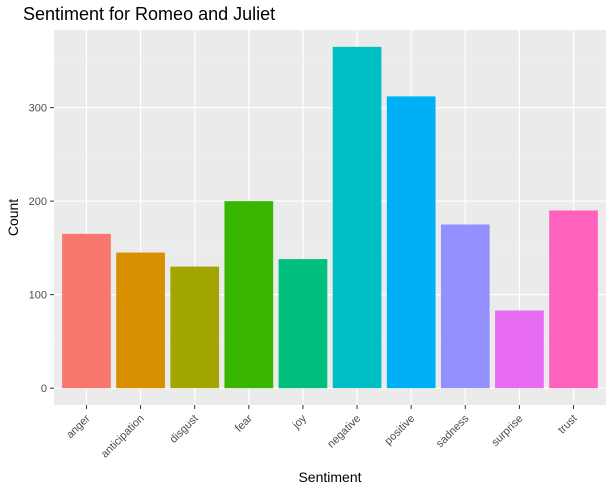 This screenshot has height=489, width=614. I want to click on x-tick-label: surprise, so click(507, 431).